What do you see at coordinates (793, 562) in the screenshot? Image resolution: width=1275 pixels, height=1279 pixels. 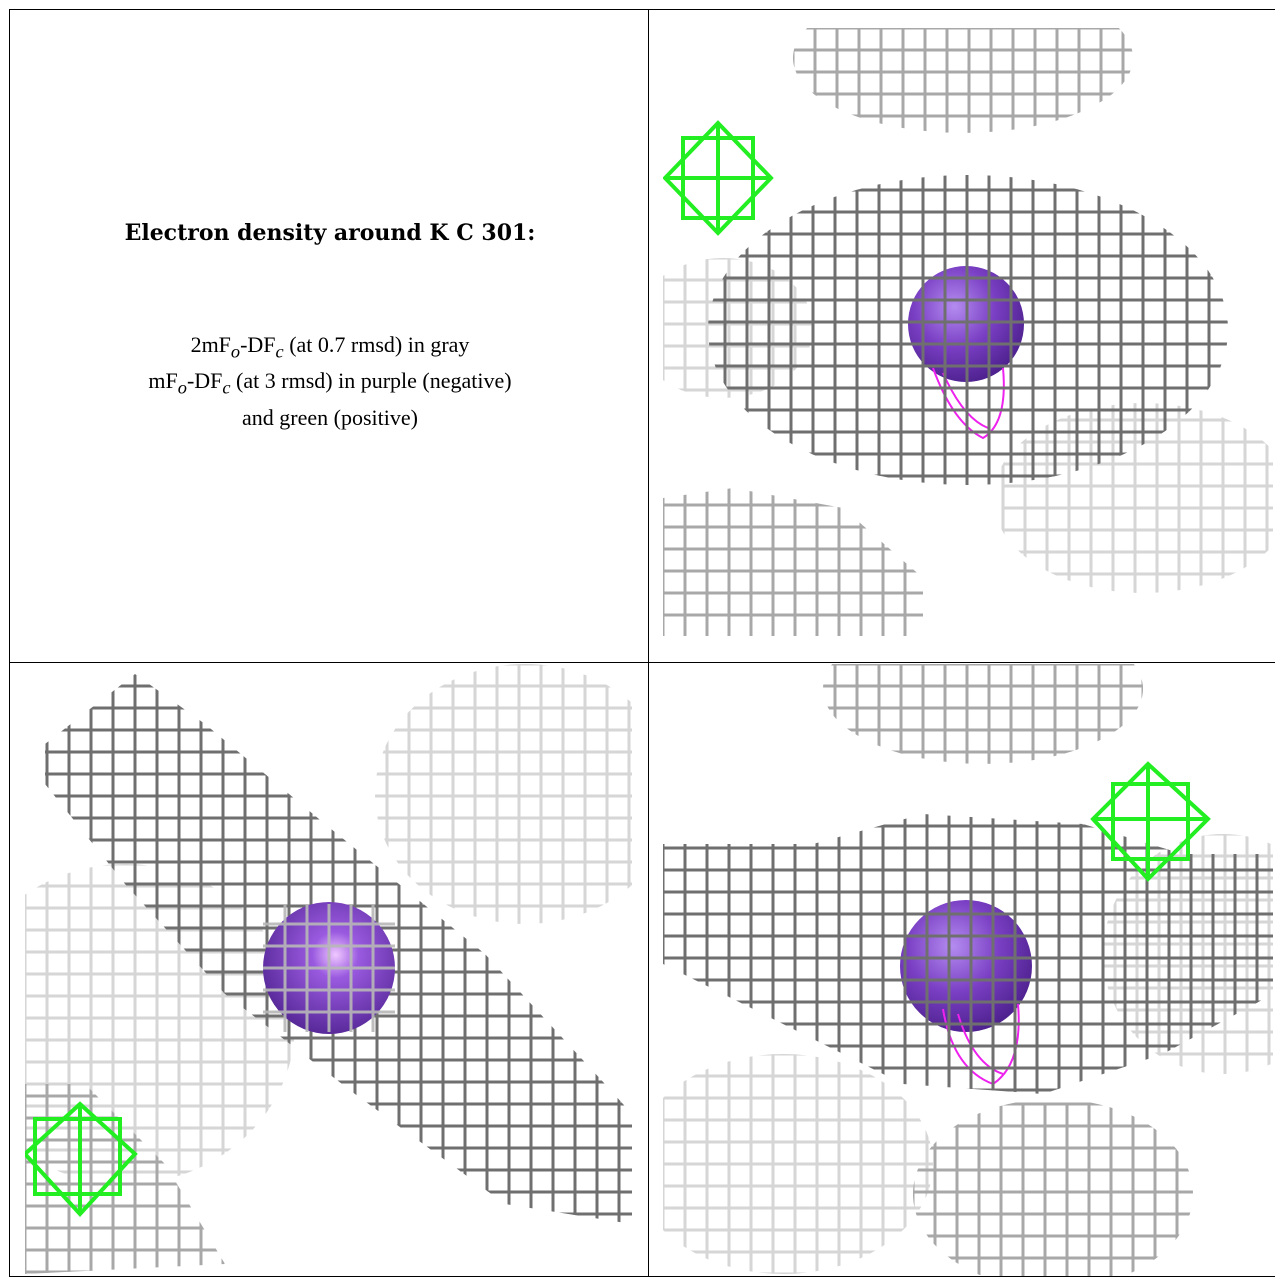 I see `mesh-lower-left-blob` at bounding box center [793, 562].